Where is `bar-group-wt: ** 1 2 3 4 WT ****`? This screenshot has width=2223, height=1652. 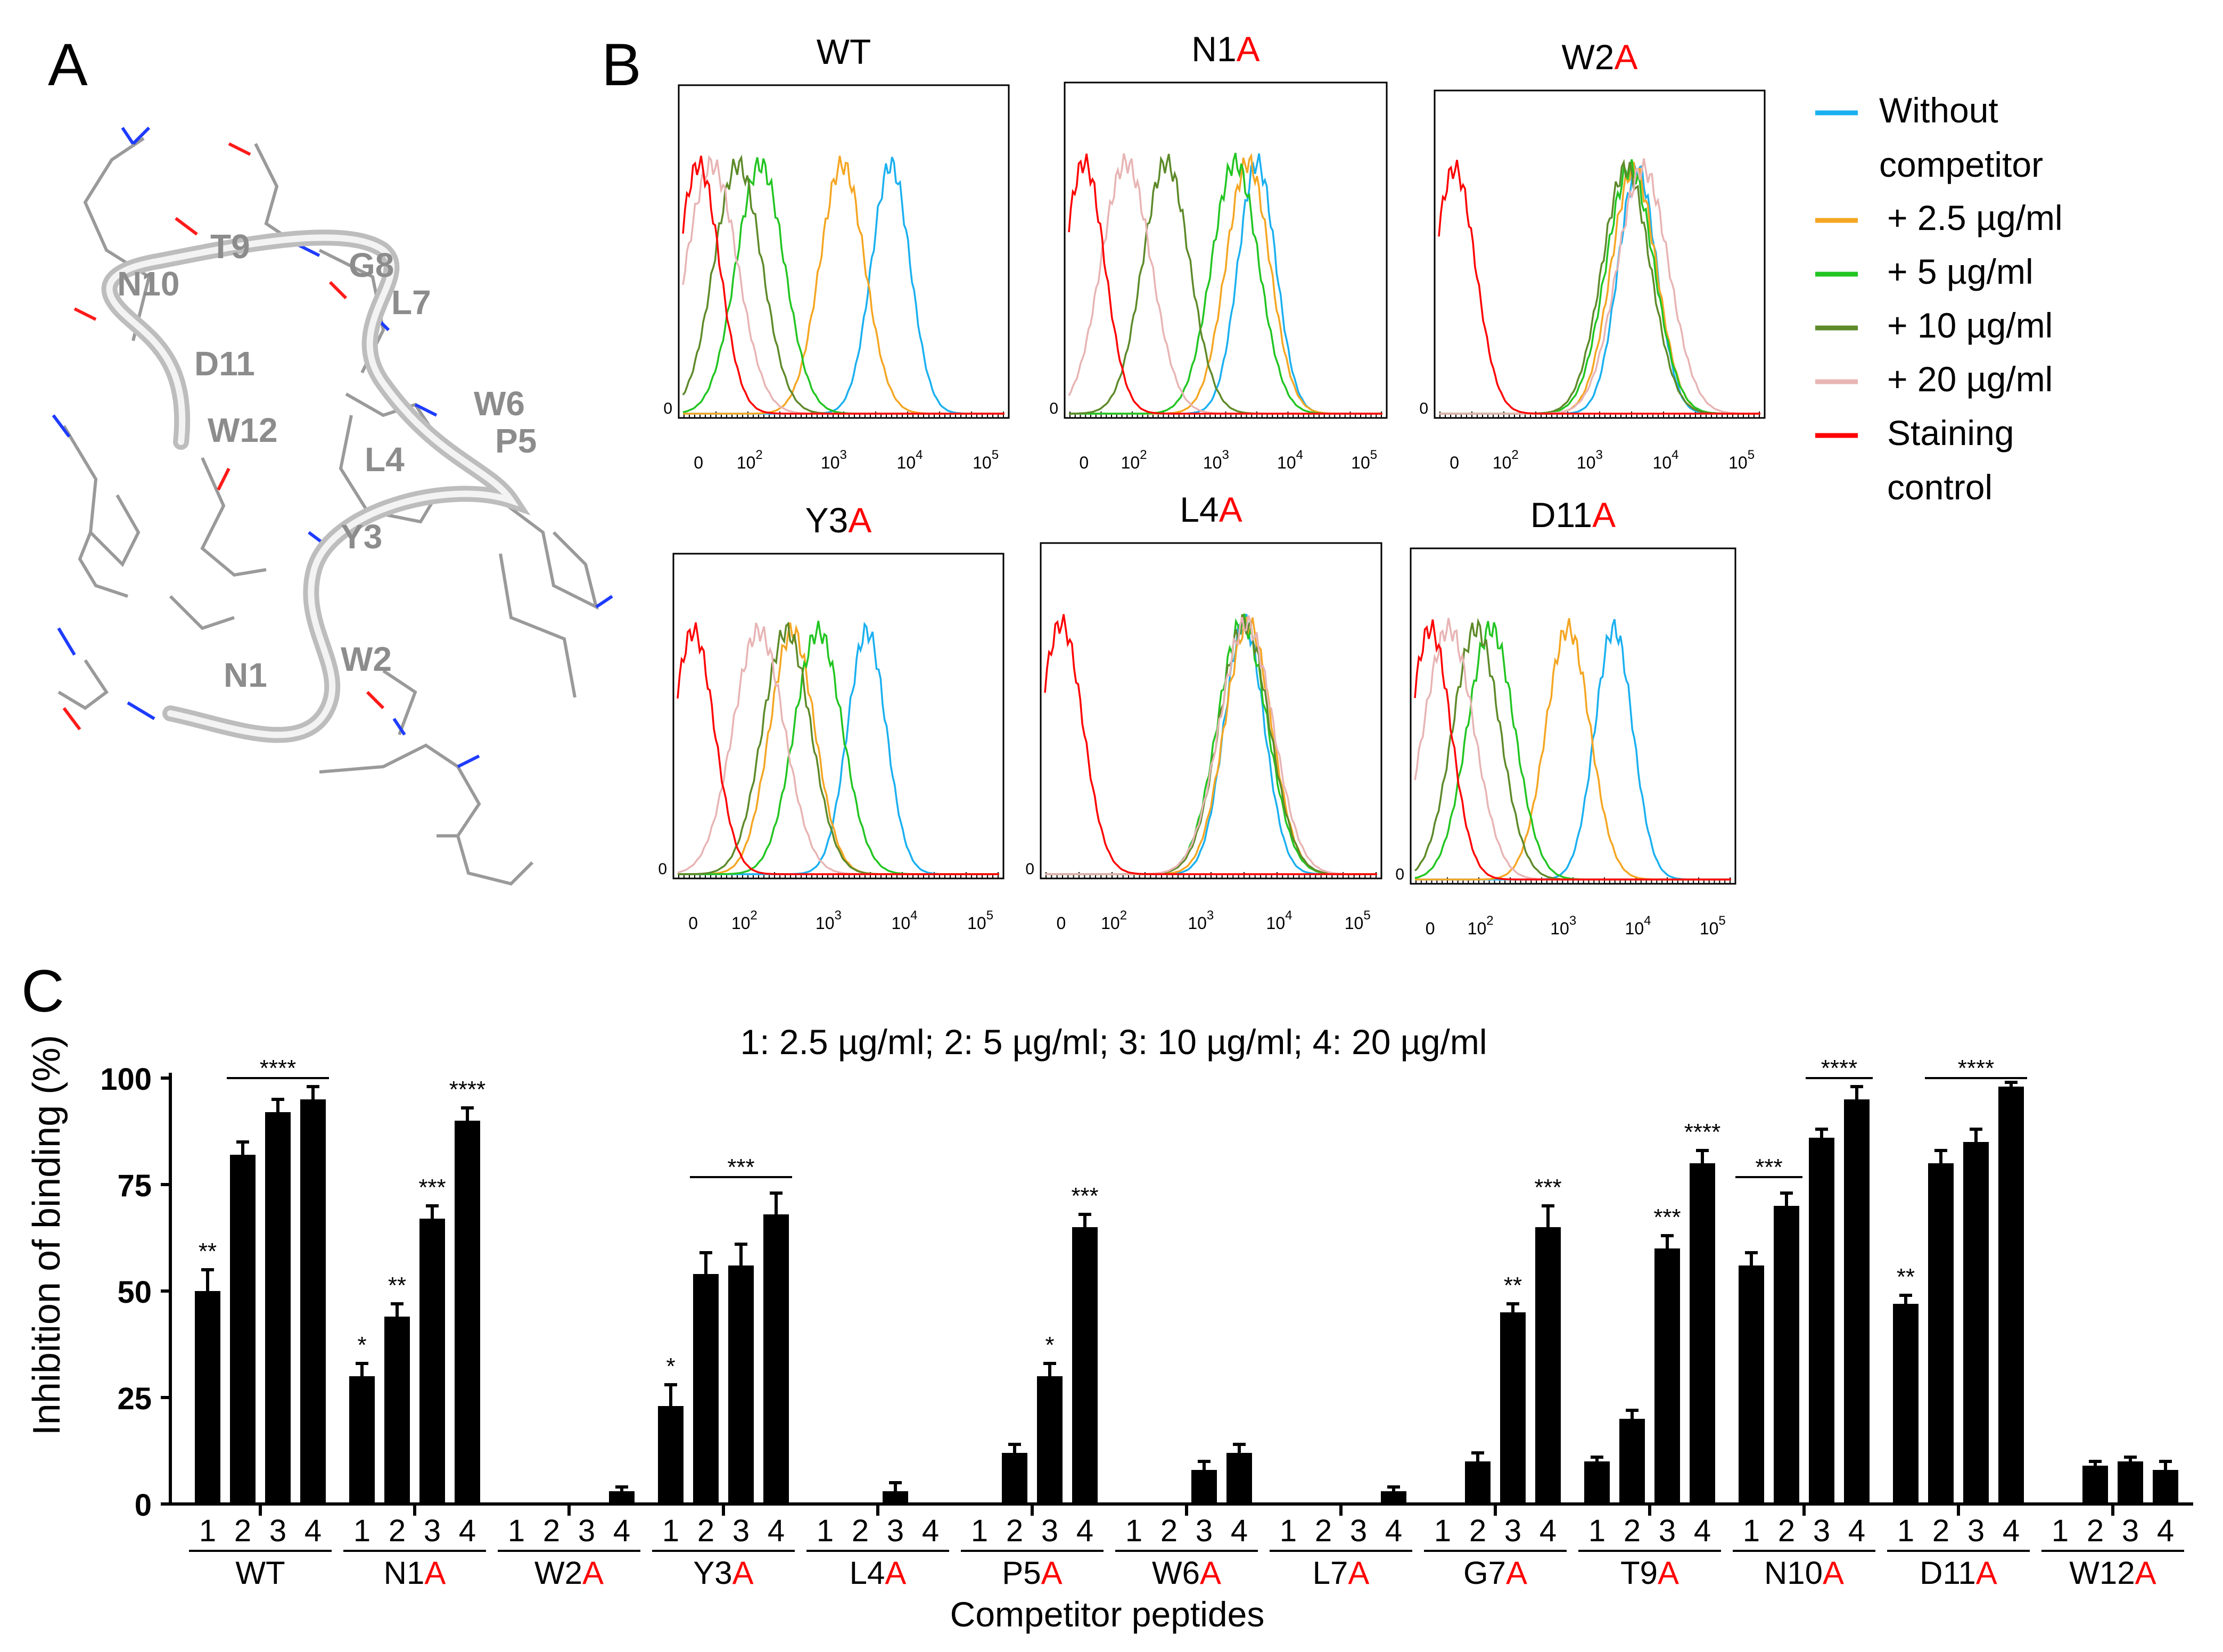 bar-group-wt: ** 1 2 3 4 WT **** is located at coordinates (260, 1323).